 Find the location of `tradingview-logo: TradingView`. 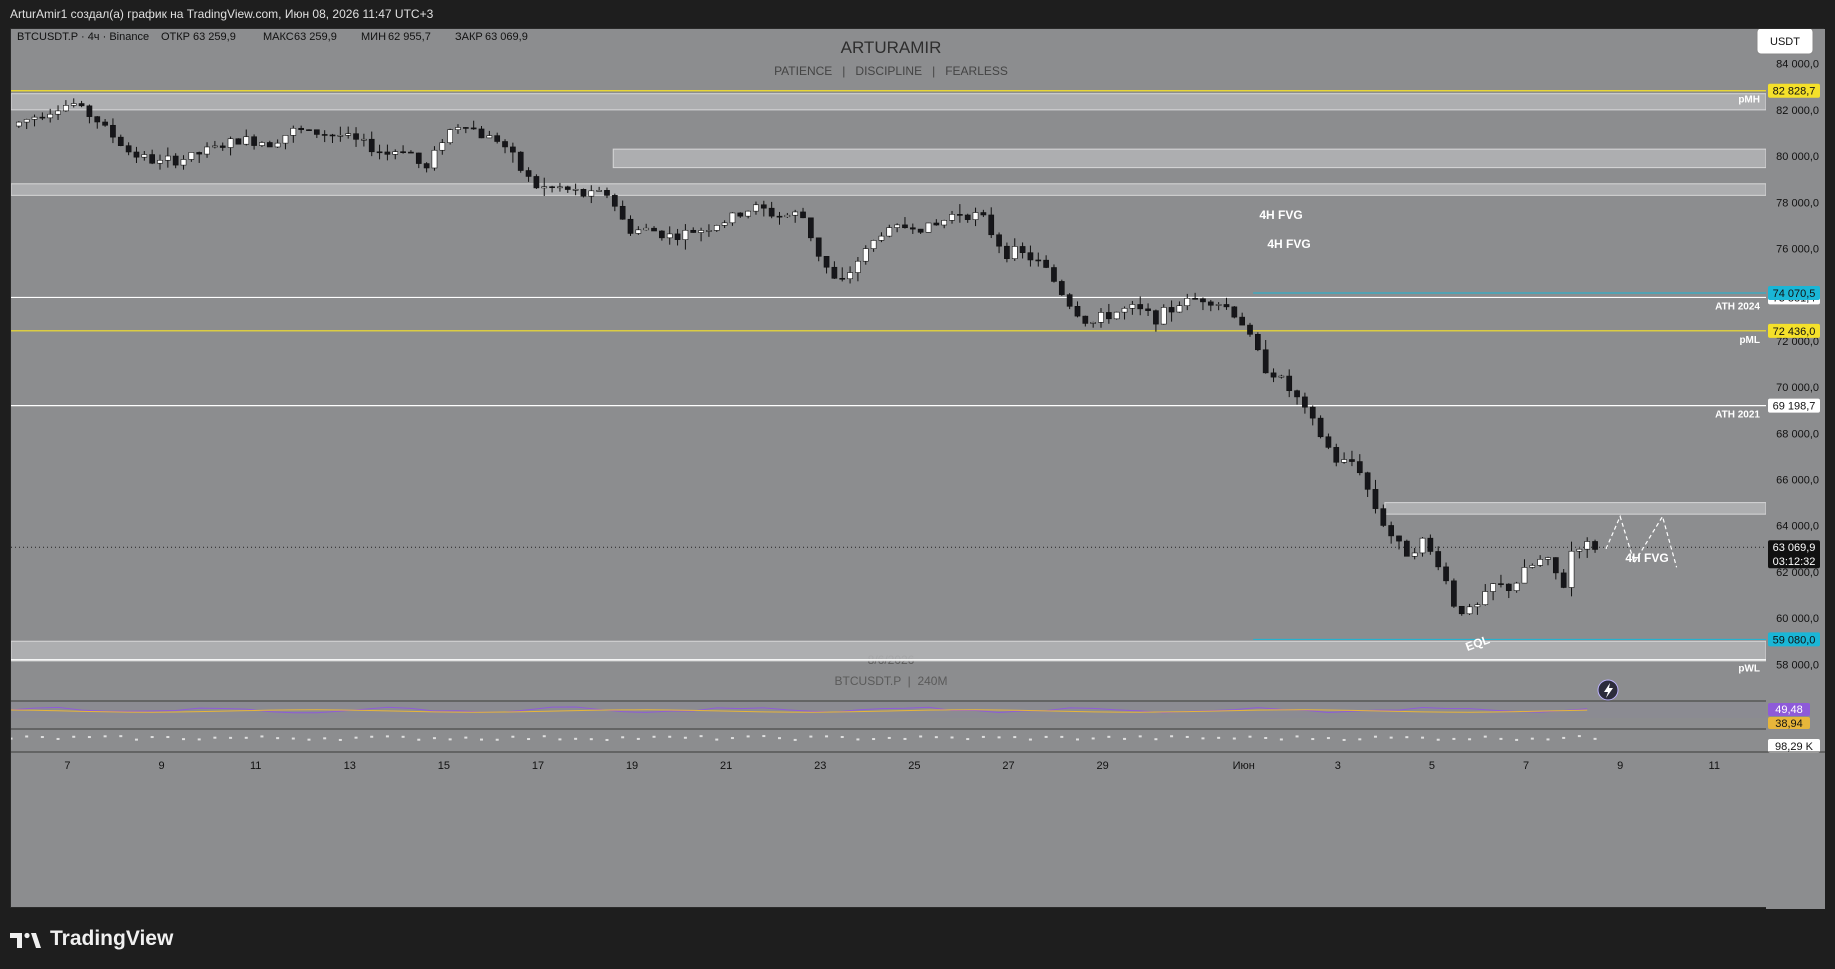

tradingview-logo: TradingView is located at coordinates (91, 939).